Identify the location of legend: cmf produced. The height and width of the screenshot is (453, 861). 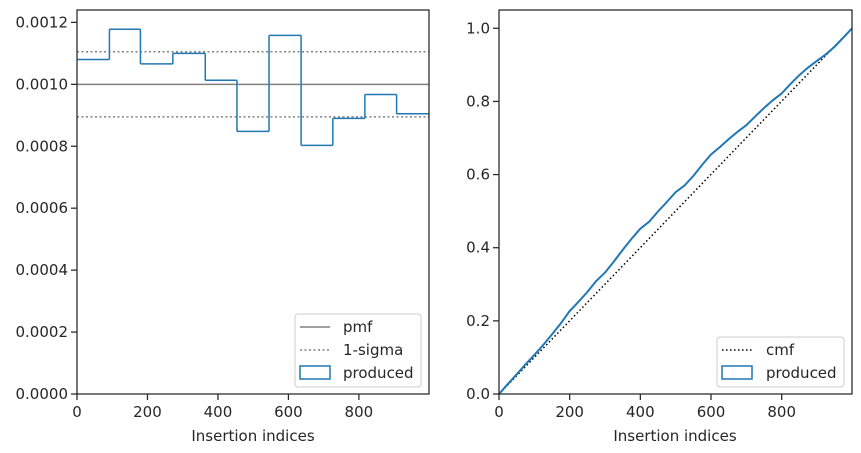
(780, 362).